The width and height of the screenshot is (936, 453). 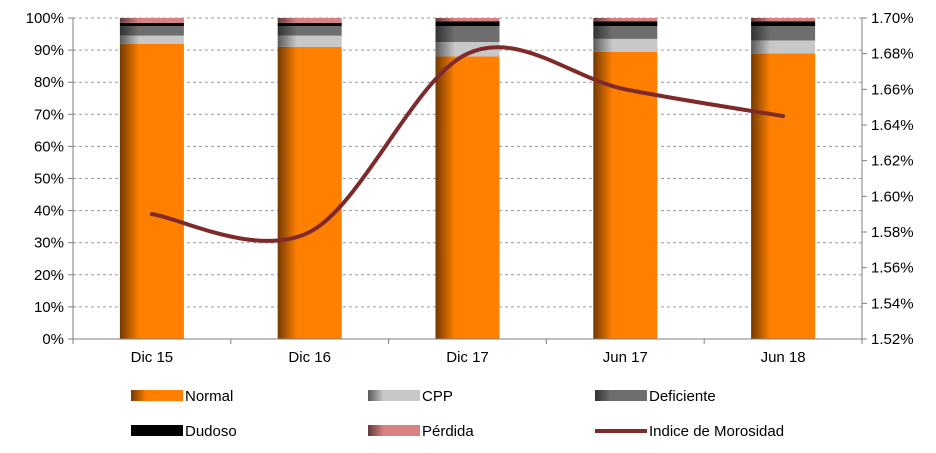 I want to click on legend-item-cpp: CPP, so click(x=410, y=396).